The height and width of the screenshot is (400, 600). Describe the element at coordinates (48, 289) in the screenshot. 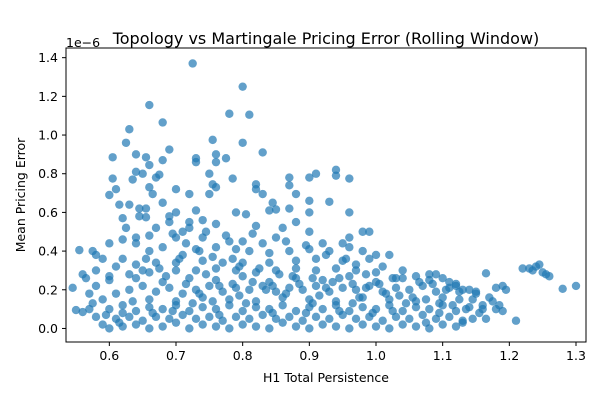

I see `y-tick-label: 0.2` at that location.